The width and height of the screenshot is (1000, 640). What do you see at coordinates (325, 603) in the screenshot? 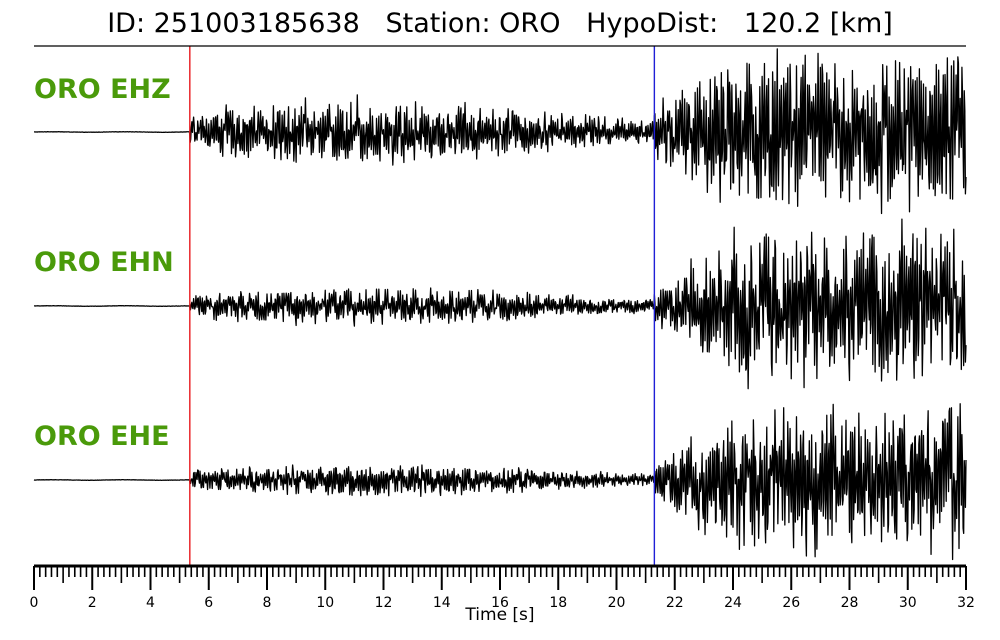
I see `x-tick-label: 10` at bounding box center [325, 603].